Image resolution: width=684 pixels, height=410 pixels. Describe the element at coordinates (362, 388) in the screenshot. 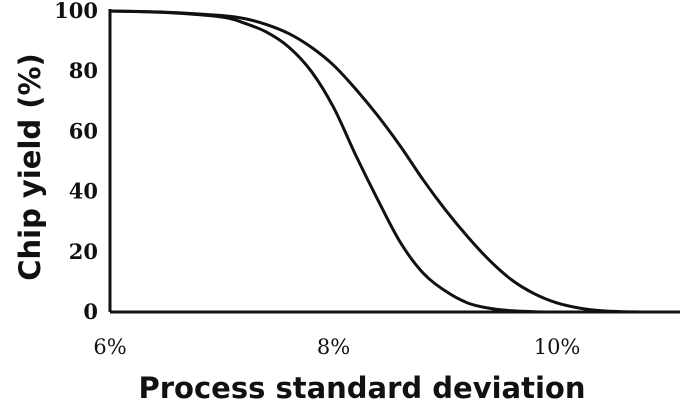

I see `x-axis-title: Process standard deviation` at that location.